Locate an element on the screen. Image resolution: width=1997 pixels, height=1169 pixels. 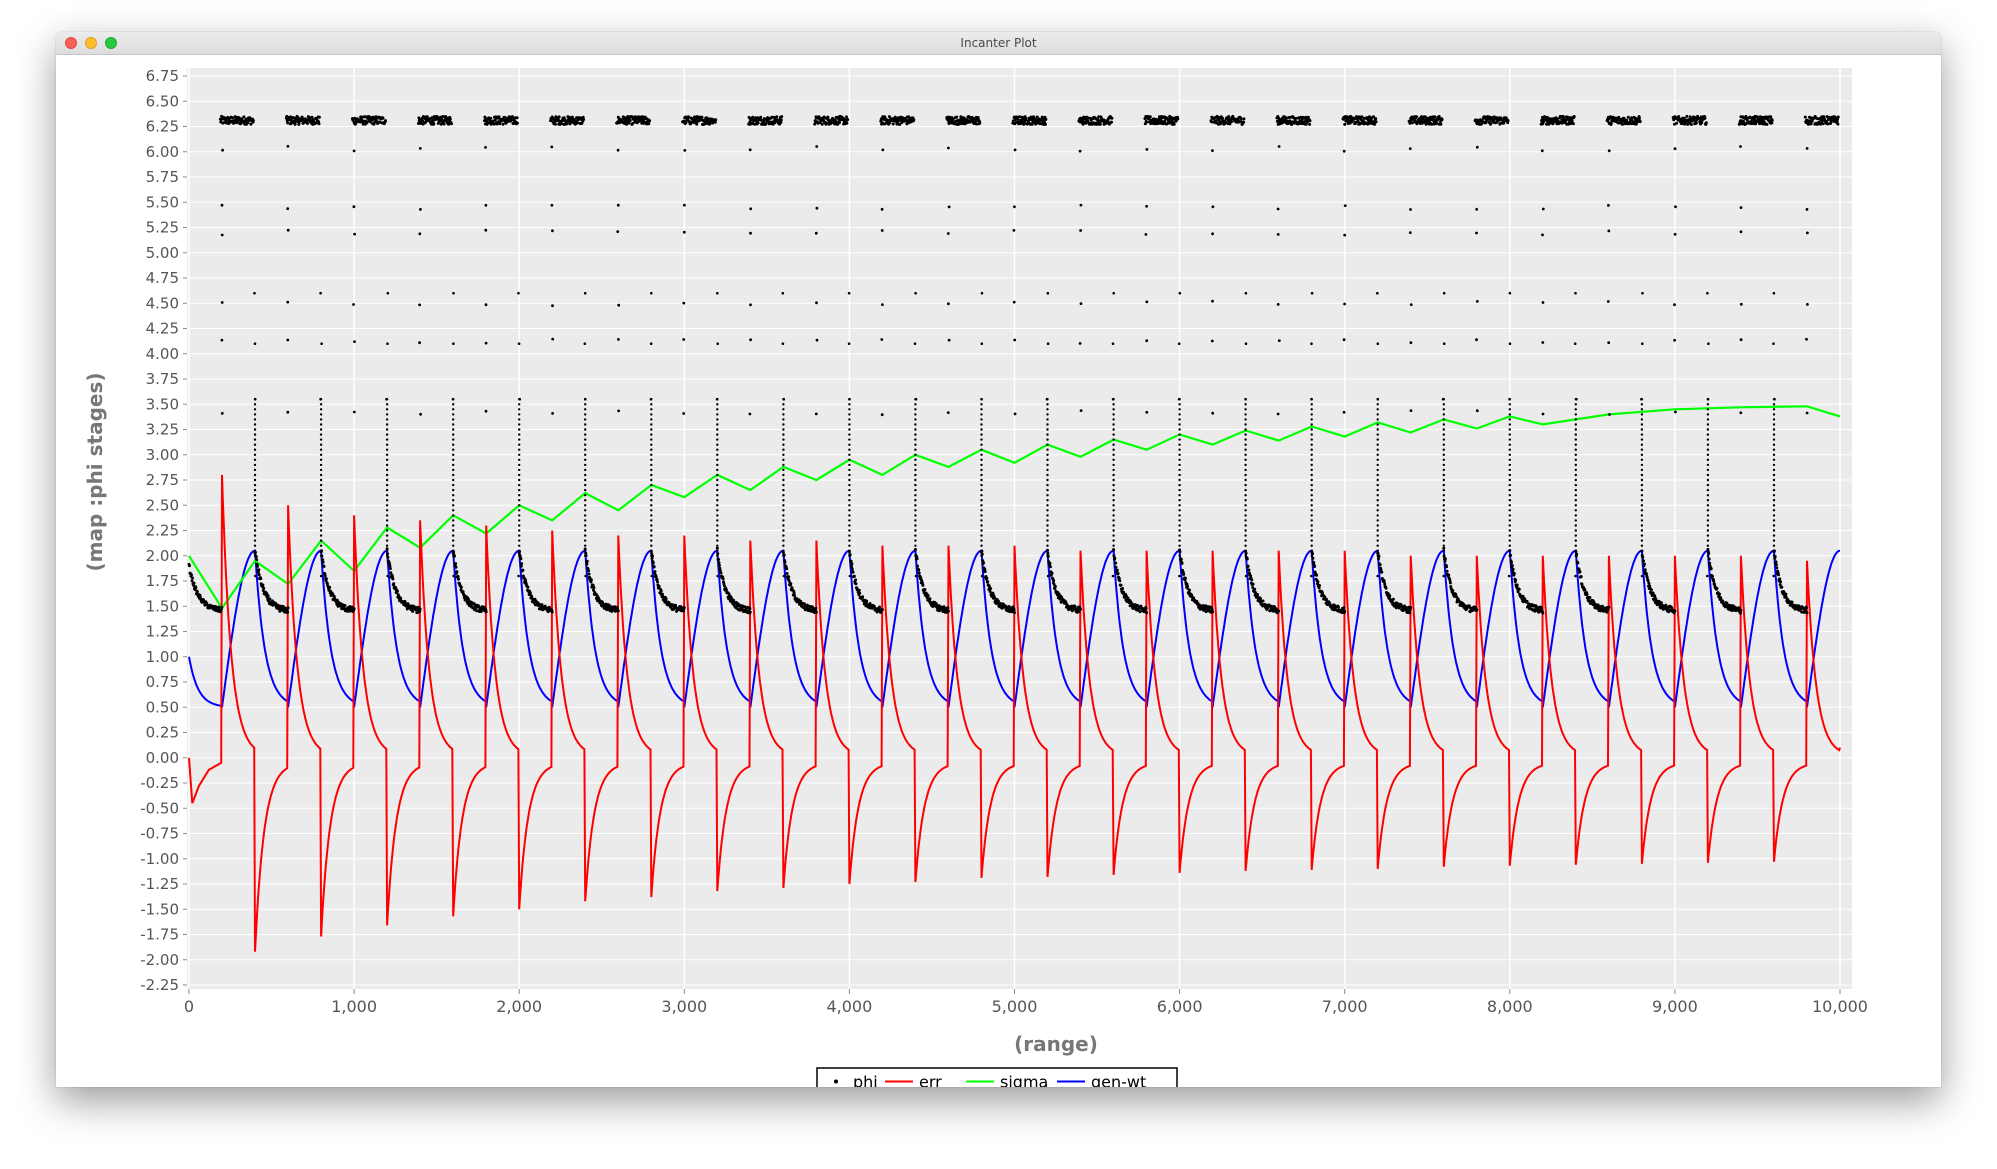
close-button is located at coordinates (71, 43).